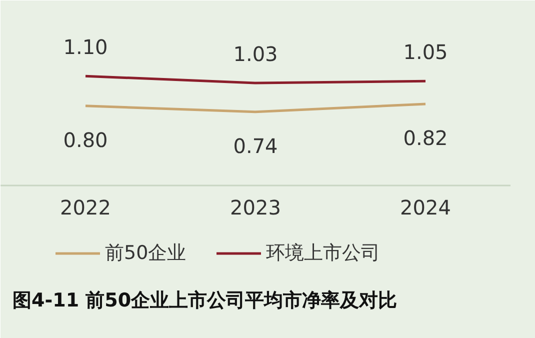  What do you see at coordinates (85, 208) in the screenshot?
I see `x-tick-label: 2022` at bounding box center [85, 208].